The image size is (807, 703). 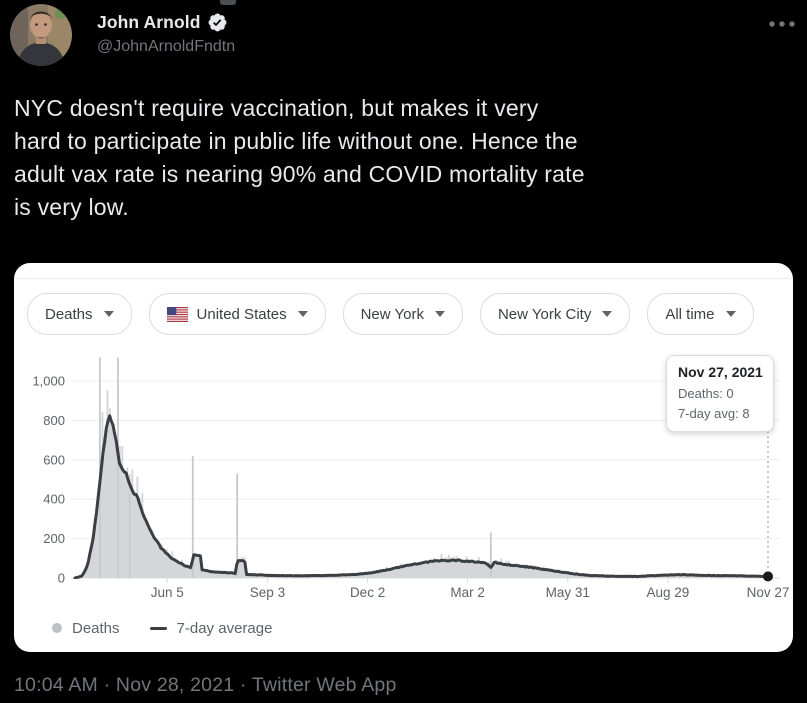 What do you see at coordinates (714, 413) in the screenshot?
I see `tooltip-avg: 7-day avg: 8` at bounding box center [714, 413].